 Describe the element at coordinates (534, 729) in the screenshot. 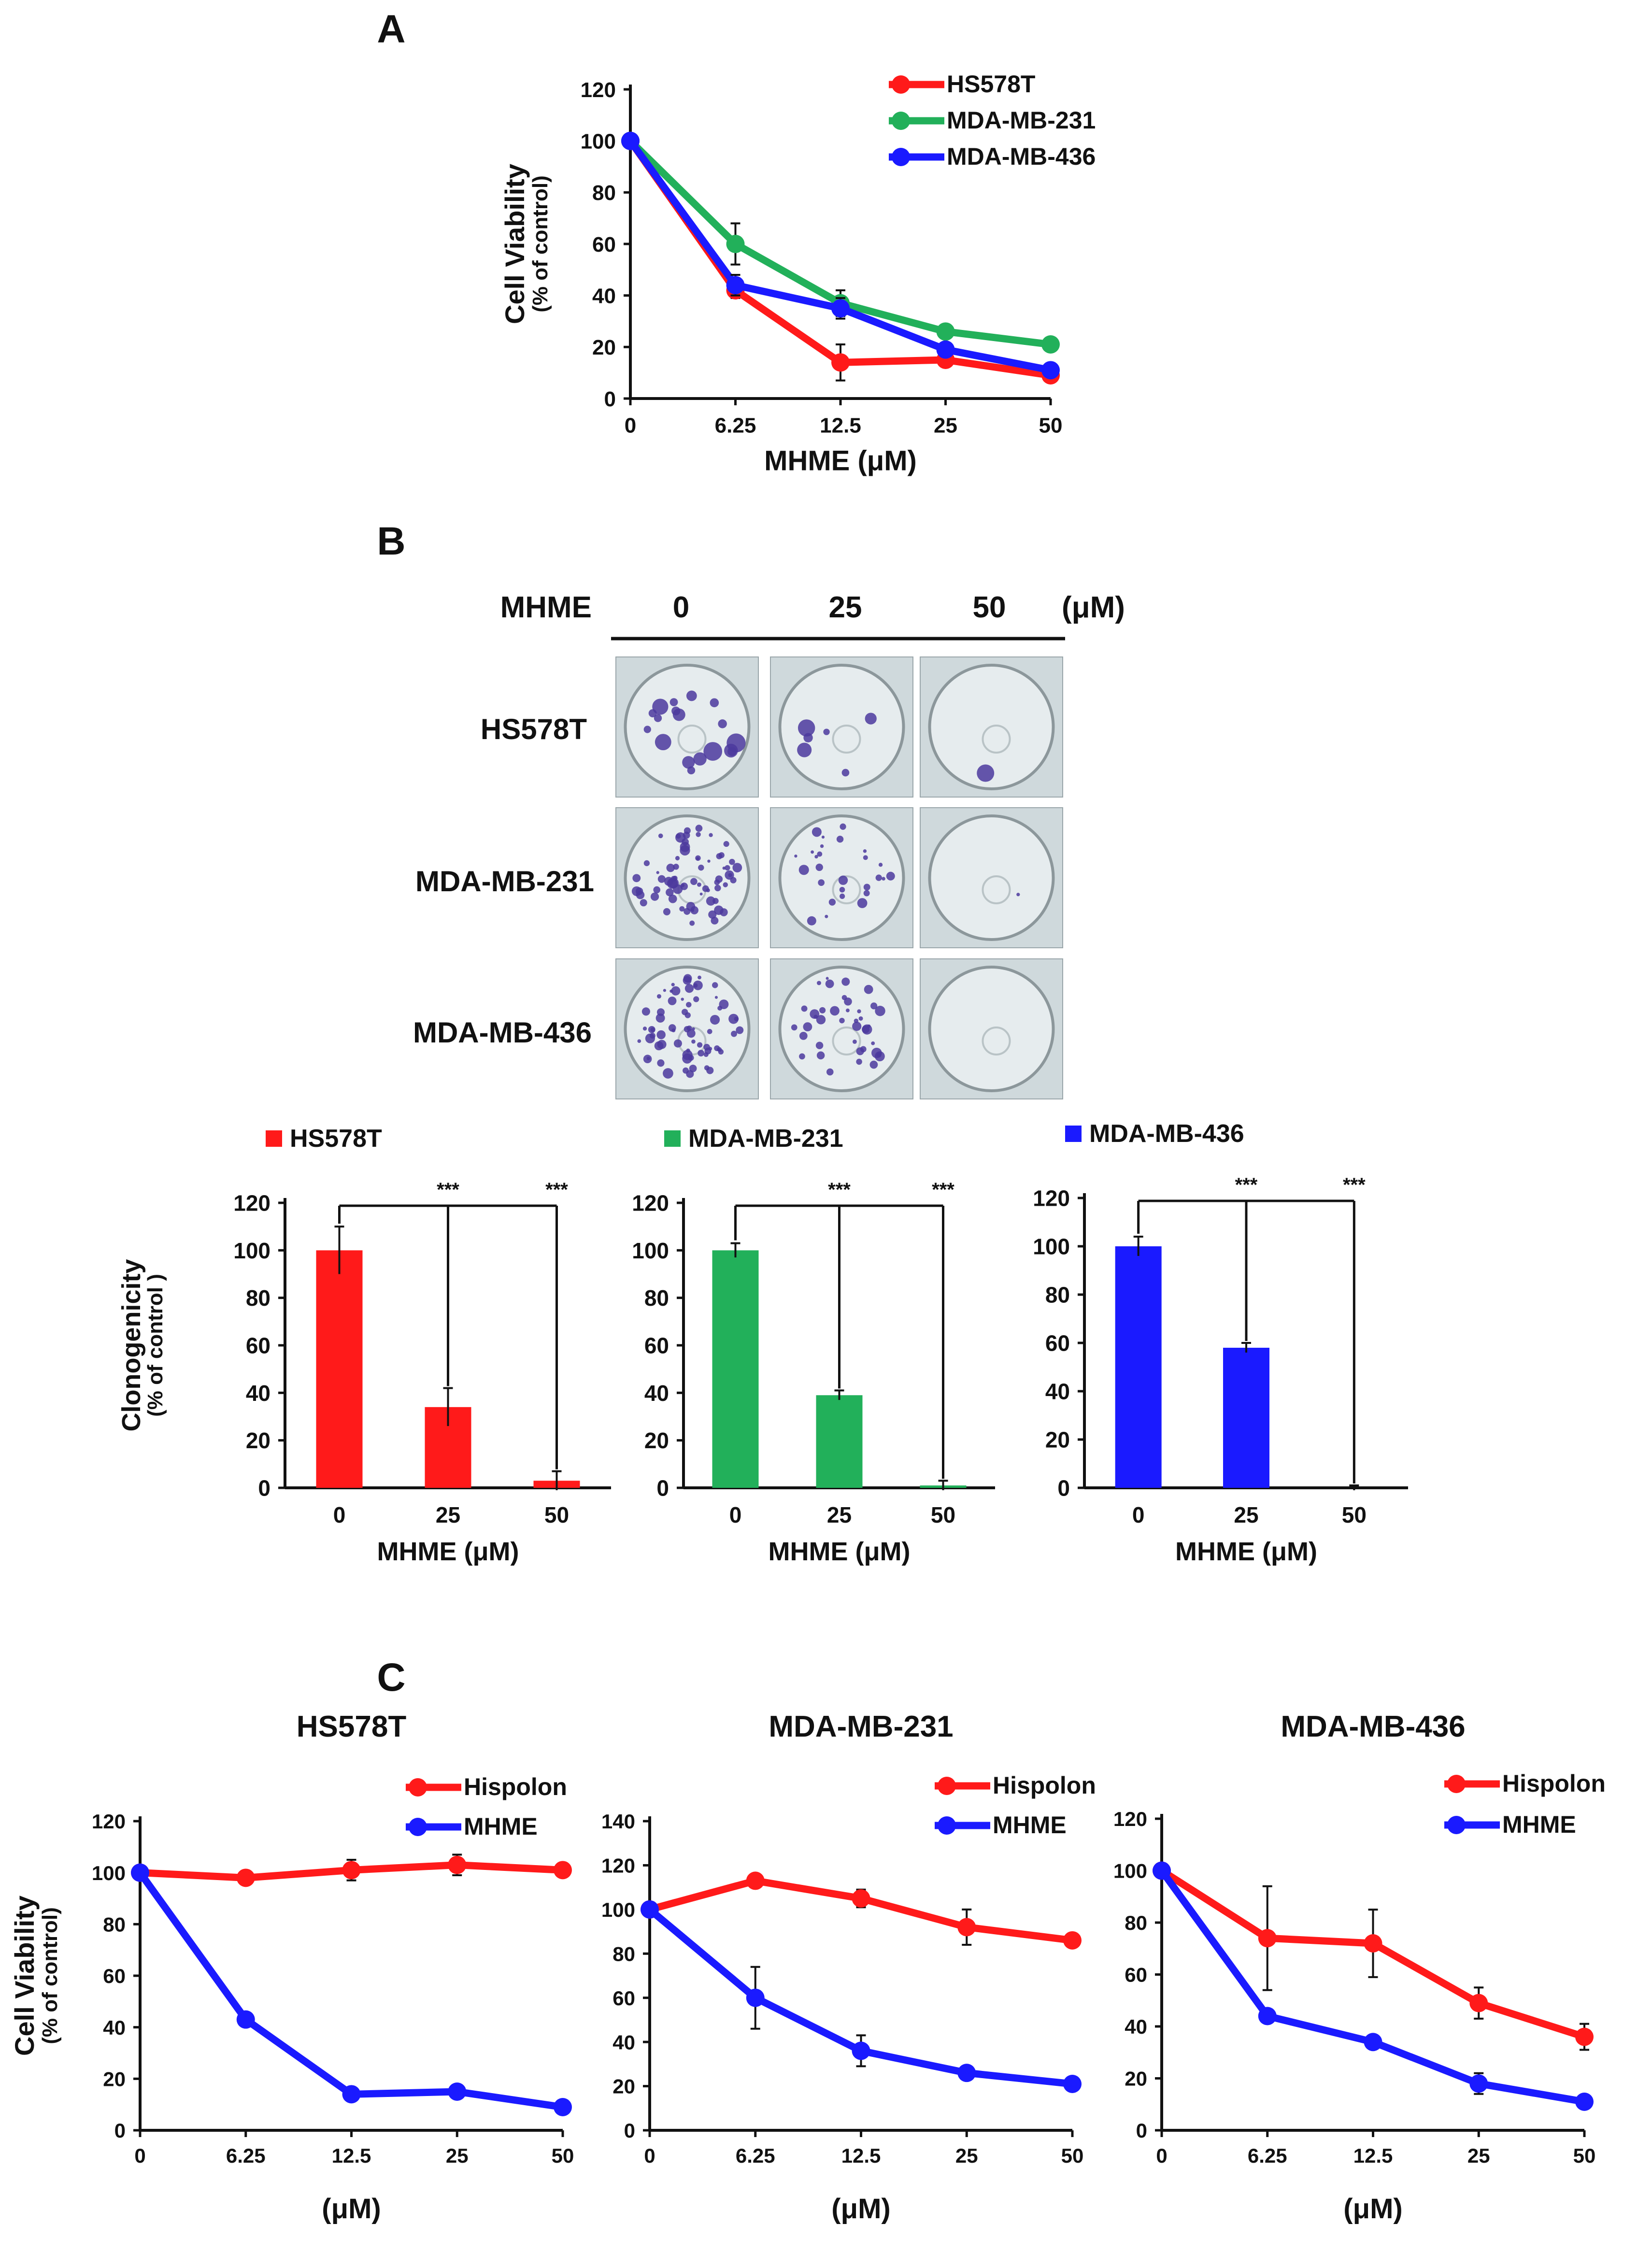

I see `colony-row-label: HS578T` at that location.